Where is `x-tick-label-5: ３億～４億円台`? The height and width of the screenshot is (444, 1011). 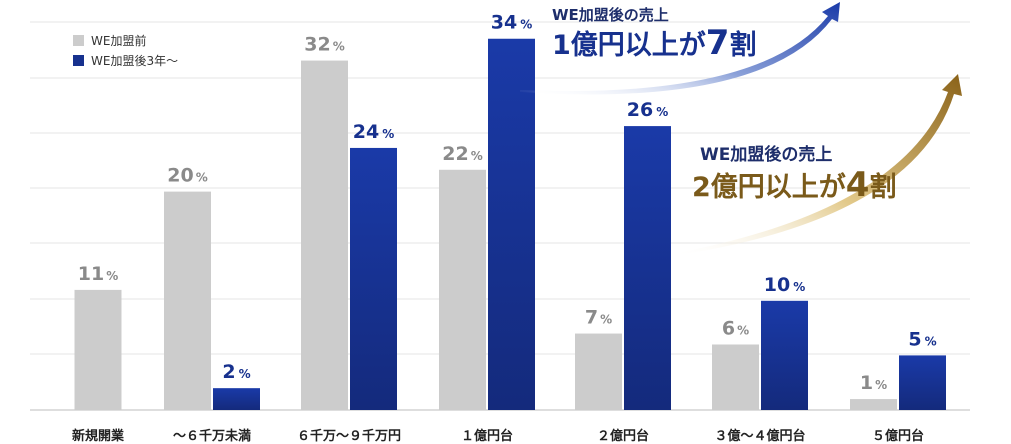
x-tick-label-5: ３億～４億円台 is located at coordinates (759, 436).